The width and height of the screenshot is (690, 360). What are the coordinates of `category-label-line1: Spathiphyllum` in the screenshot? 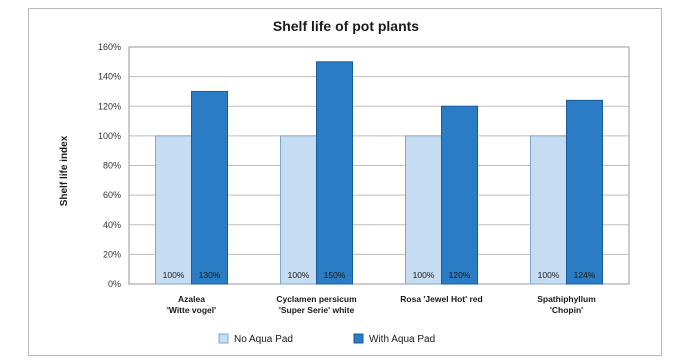 It's located at (566, 299).